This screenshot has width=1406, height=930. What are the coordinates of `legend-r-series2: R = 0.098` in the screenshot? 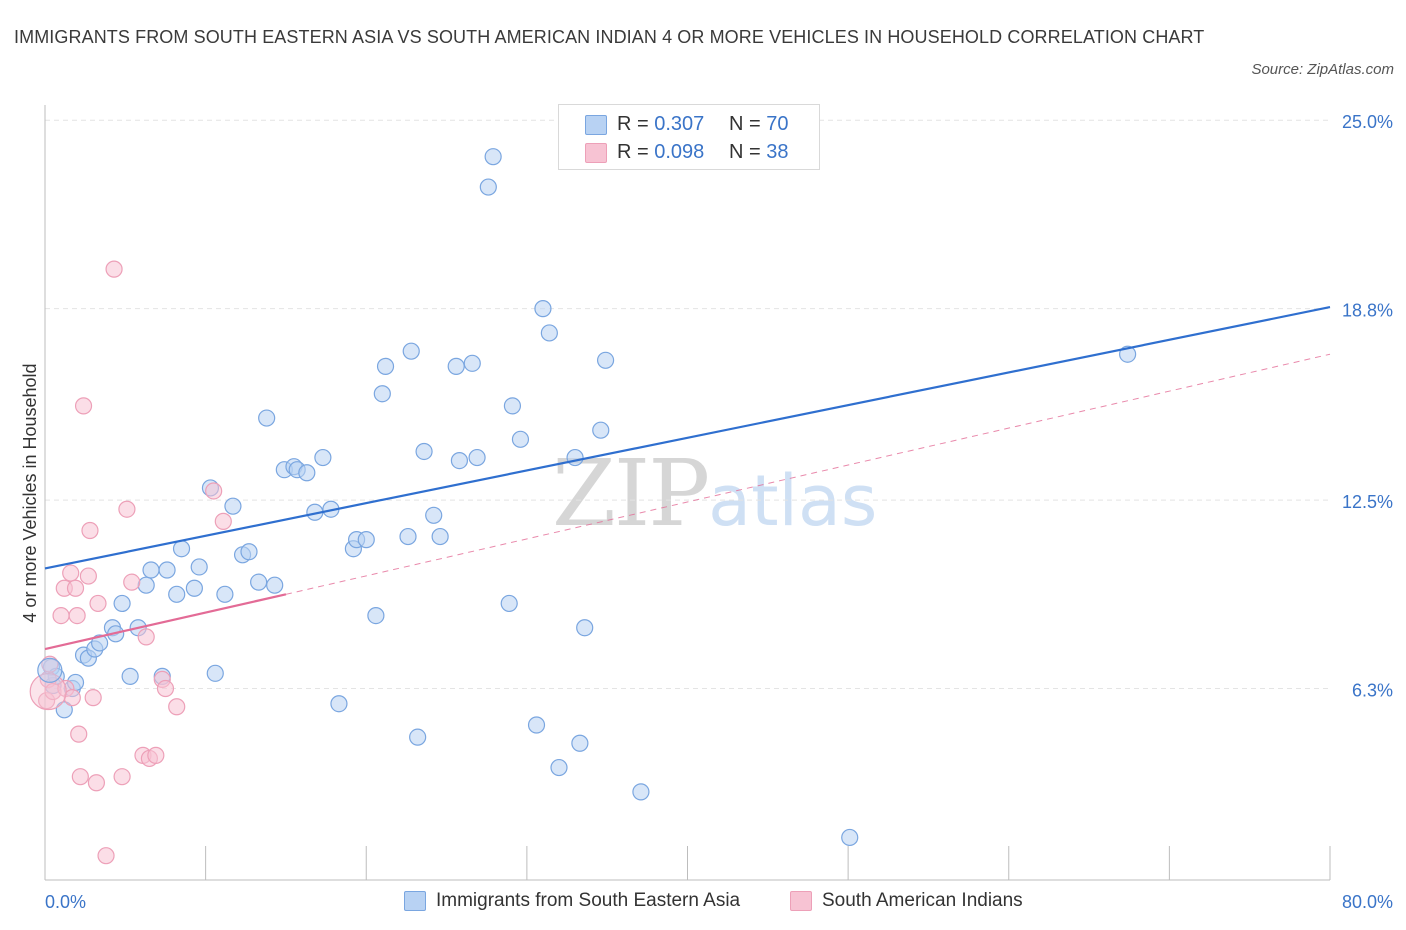 It's located at (660, 152).